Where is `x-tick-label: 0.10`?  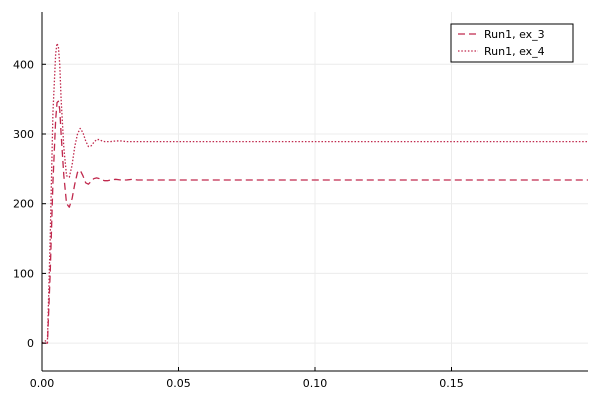
x-tick-label: 0.10 is located at coordinates (315, 383).